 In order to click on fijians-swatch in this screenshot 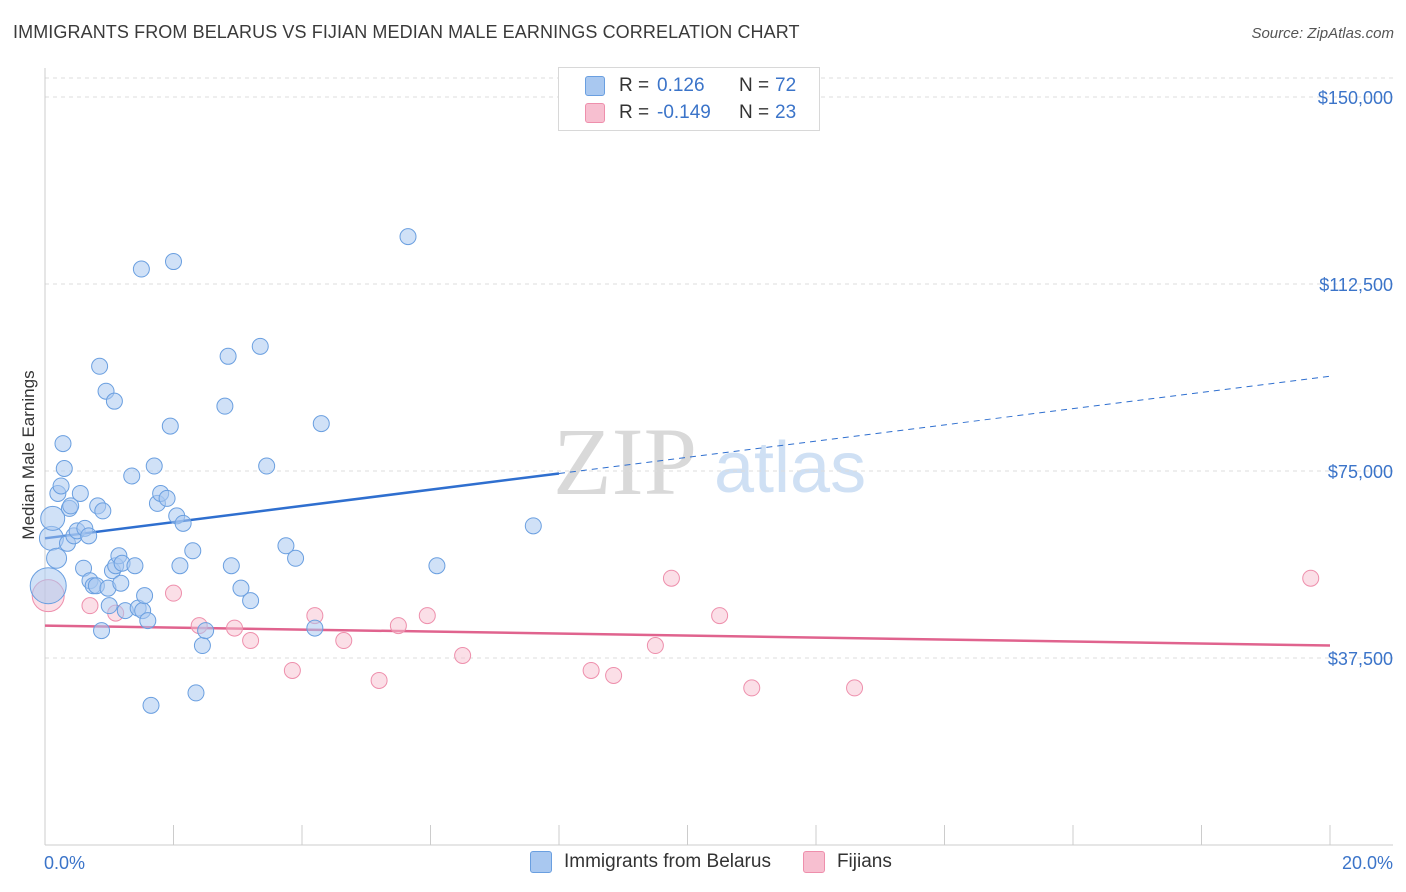, I will do `click(595, 113)`.